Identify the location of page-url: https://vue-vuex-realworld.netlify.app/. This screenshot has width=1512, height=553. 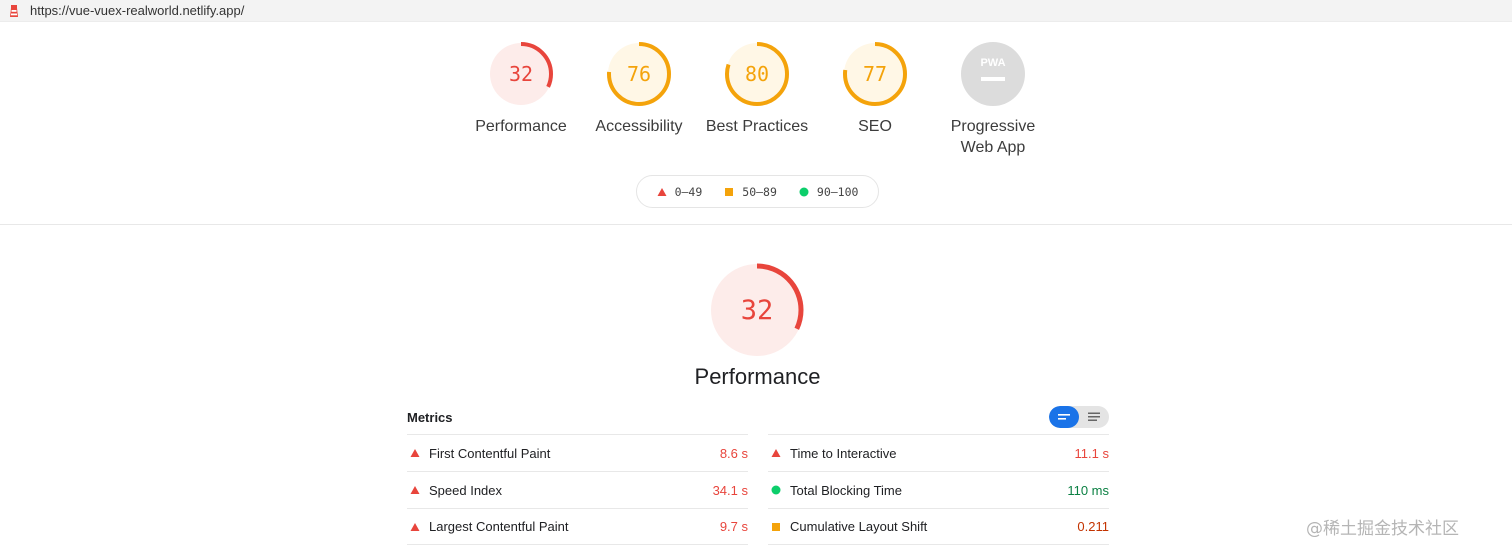
(137, 10).